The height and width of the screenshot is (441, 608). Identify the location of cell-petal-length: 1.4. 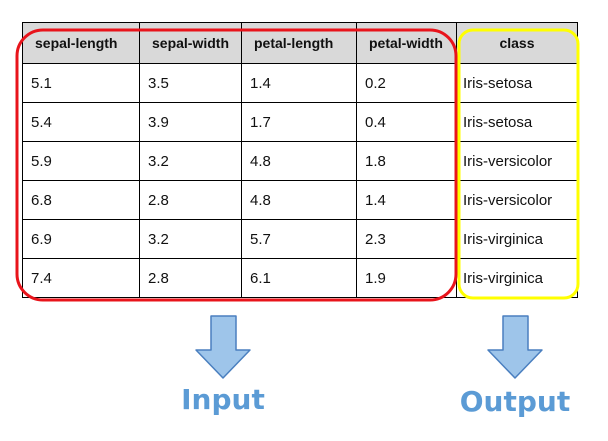
(299, 83).